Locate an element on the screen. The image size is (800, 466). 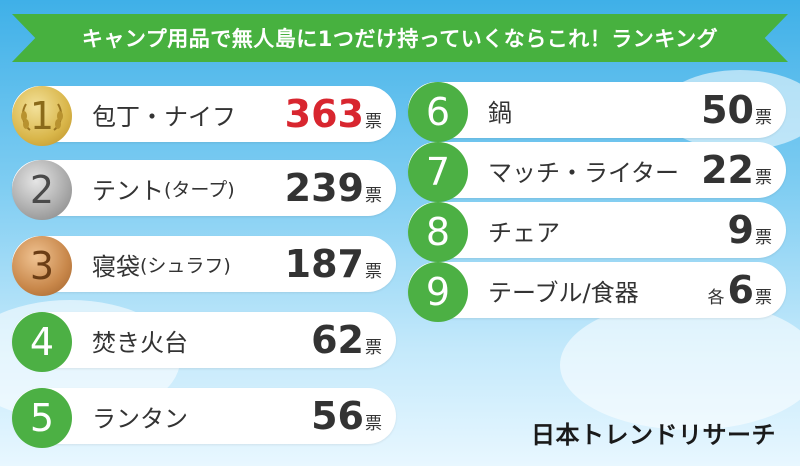
page-title: キャンプ用品で無人島に1つだけ持っていくならこれ！ランキング is located at coordinates (400, 39).